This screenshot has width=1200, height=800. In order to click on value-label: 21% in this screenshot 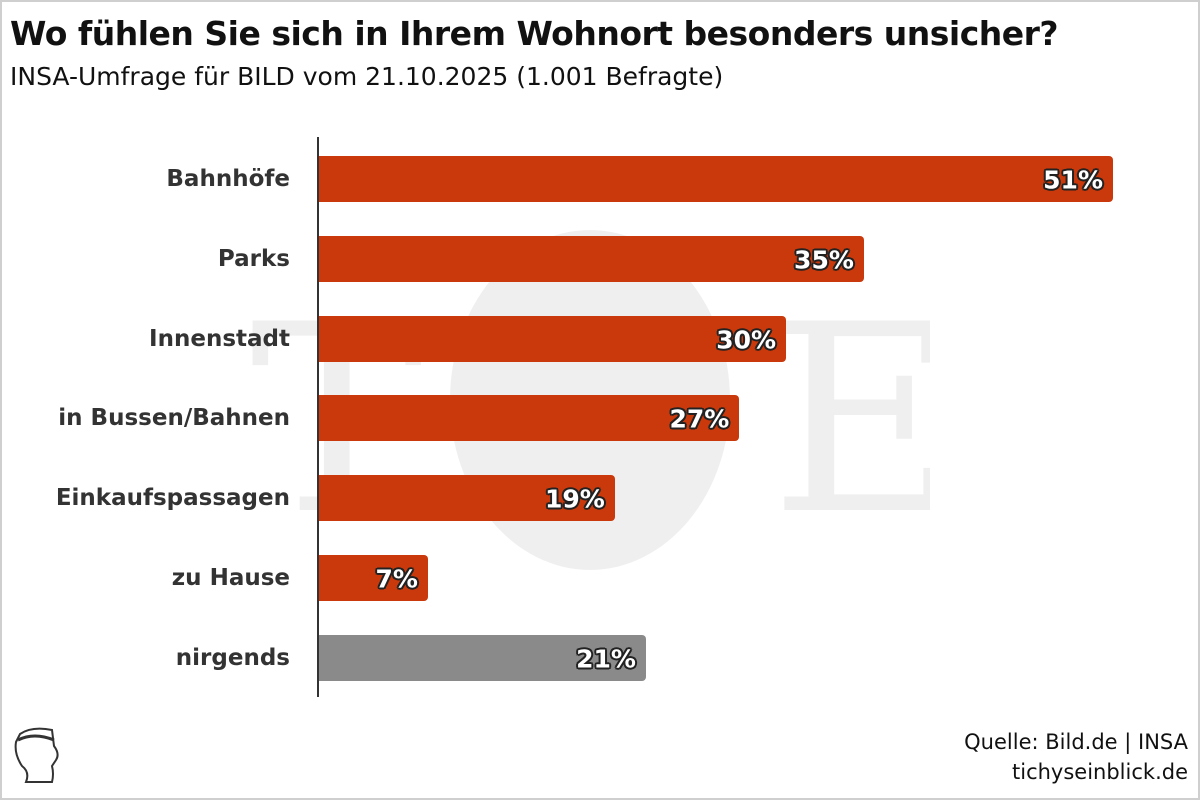, I will do `click(606, 659)`.